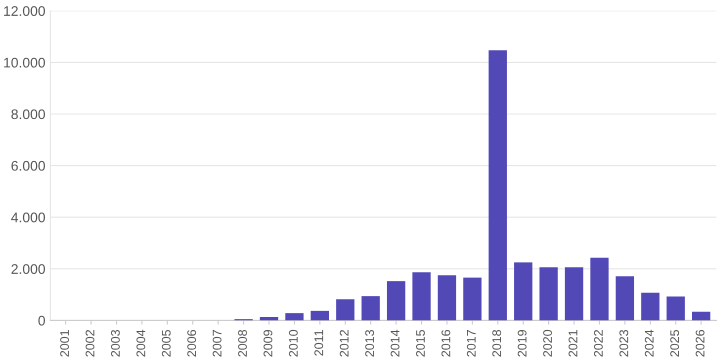  I want to click on x-tick-label: 2025, so click(675, 343).